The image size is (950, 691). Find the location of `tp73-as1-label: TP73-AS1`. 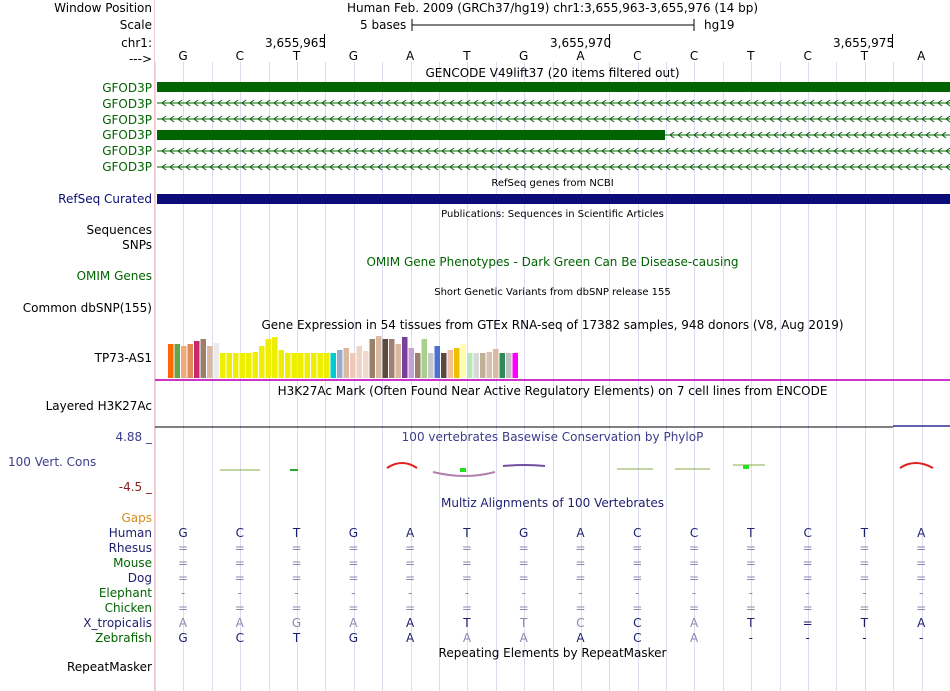

tp73-as1-label: TP73-AS1 is located at coordinates (123, 358).